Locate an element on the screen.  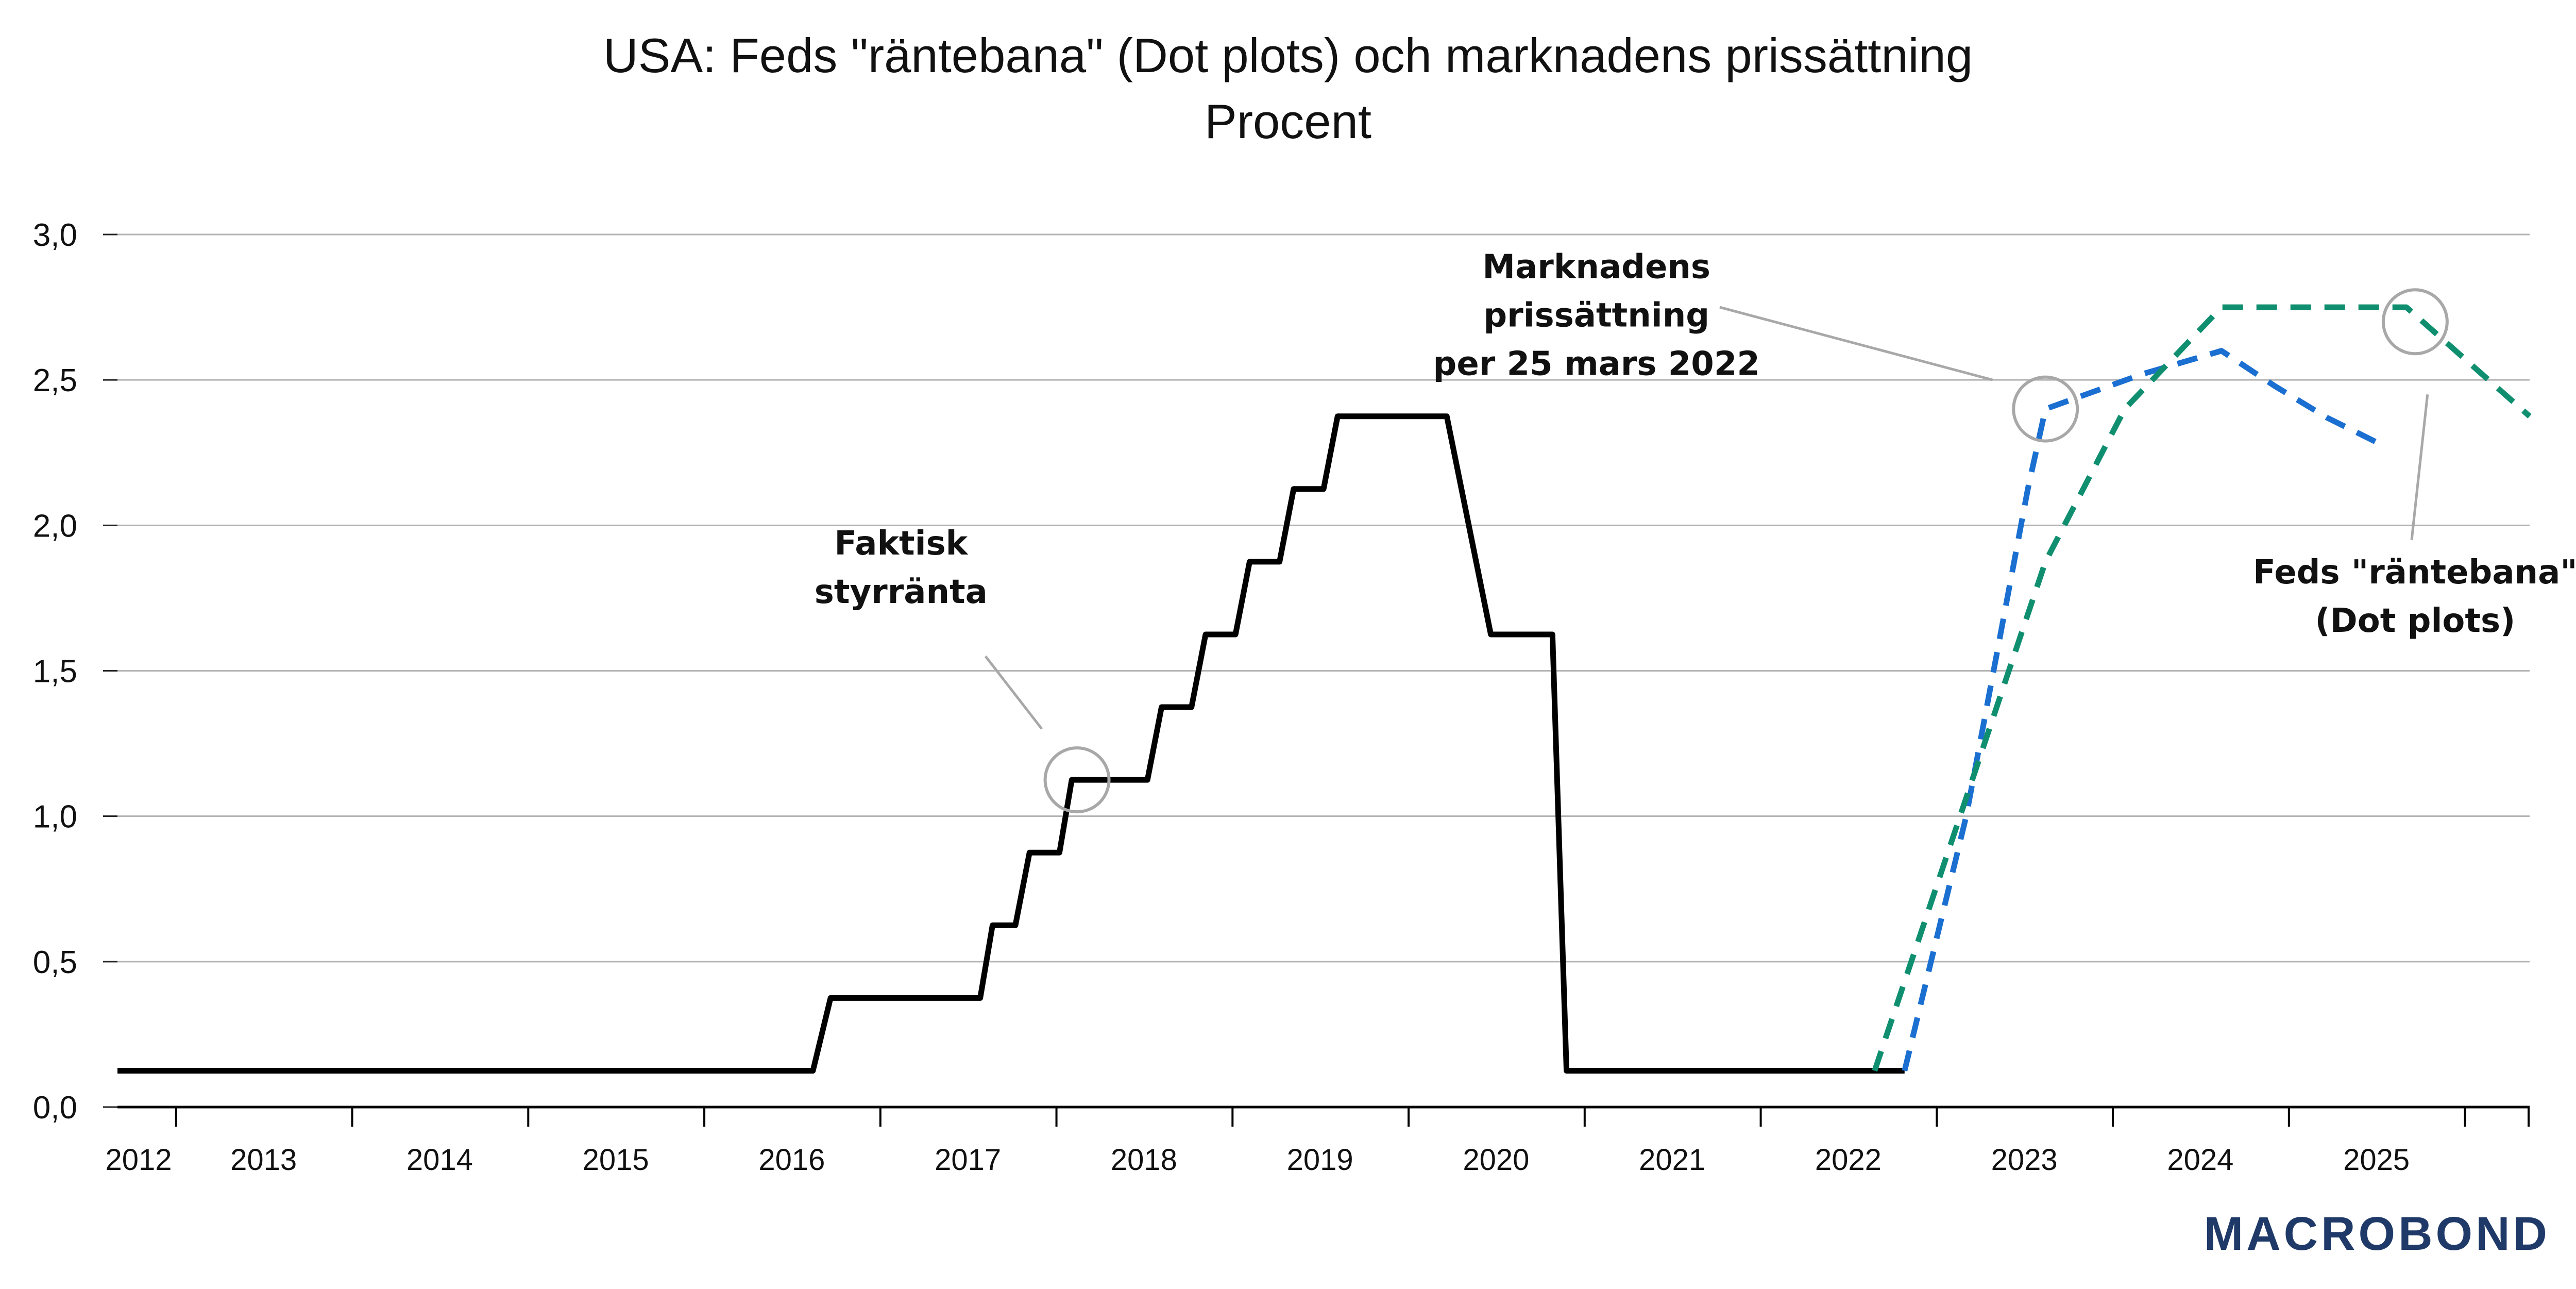
y-tick-label: 1,5 is located at coordinates (55, 672).